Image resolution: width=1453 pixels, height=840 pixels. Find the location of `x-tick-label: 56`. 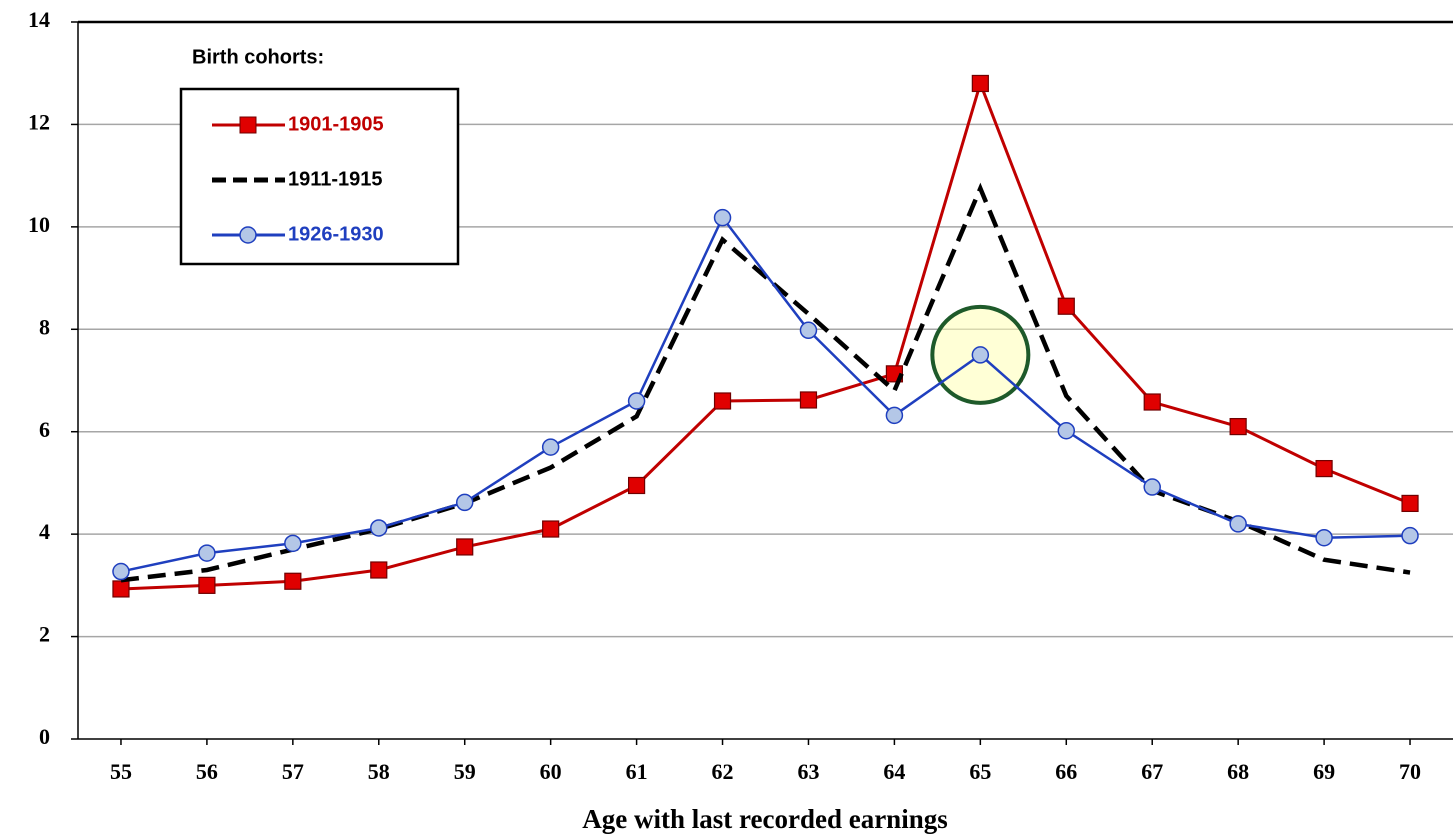

x-tick-label: 56 is located at coordinates (207, 771).